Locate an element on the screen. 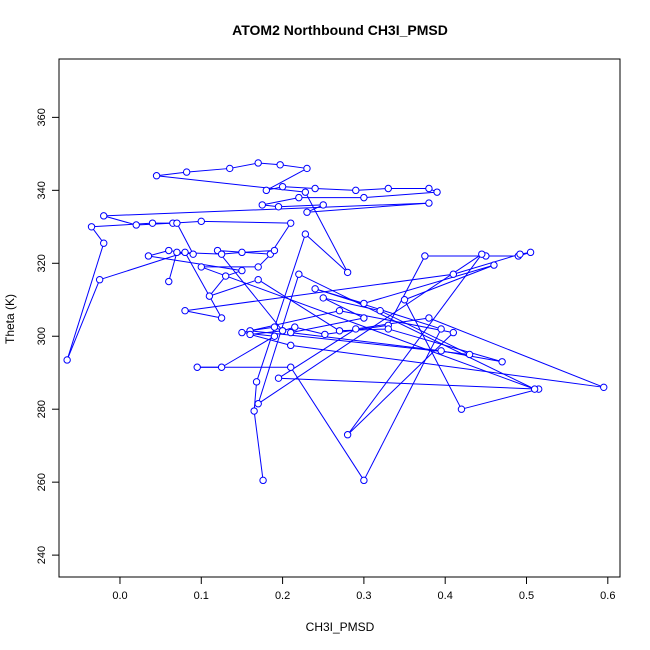  x-axis-label: CH3I_PMSD is located at coordinates (340, 627).